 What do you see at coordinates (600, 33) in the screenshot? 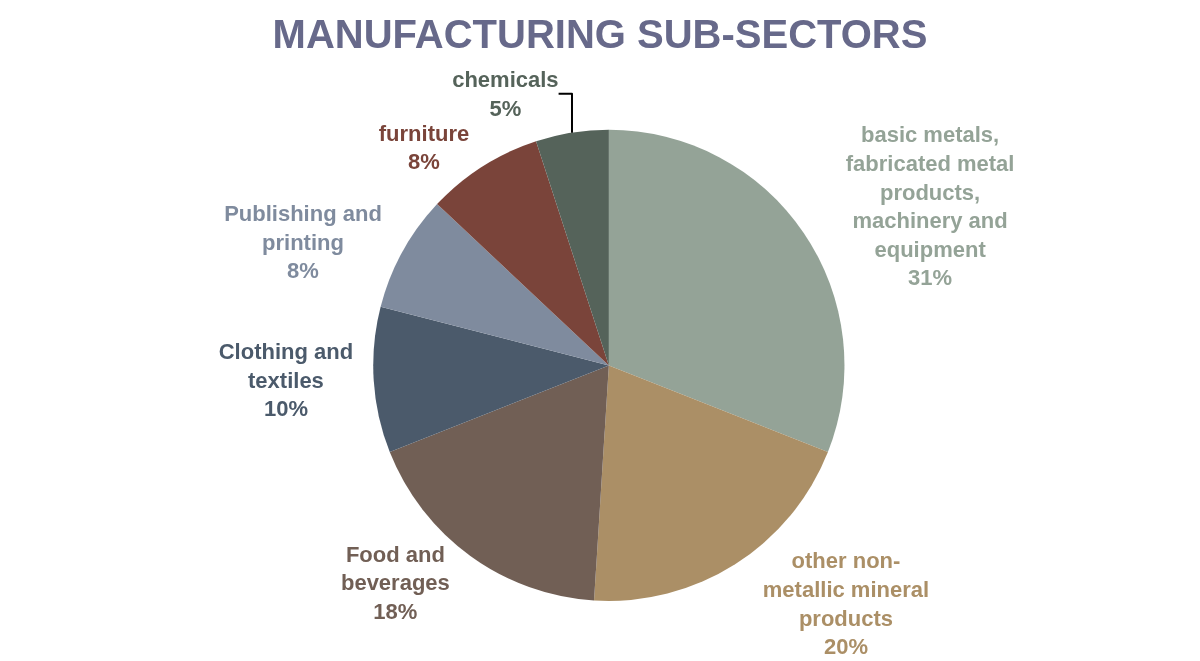
I see `chart-title: MANUFACTURING SUB-SECTORS` at bounding box center [600, 33].